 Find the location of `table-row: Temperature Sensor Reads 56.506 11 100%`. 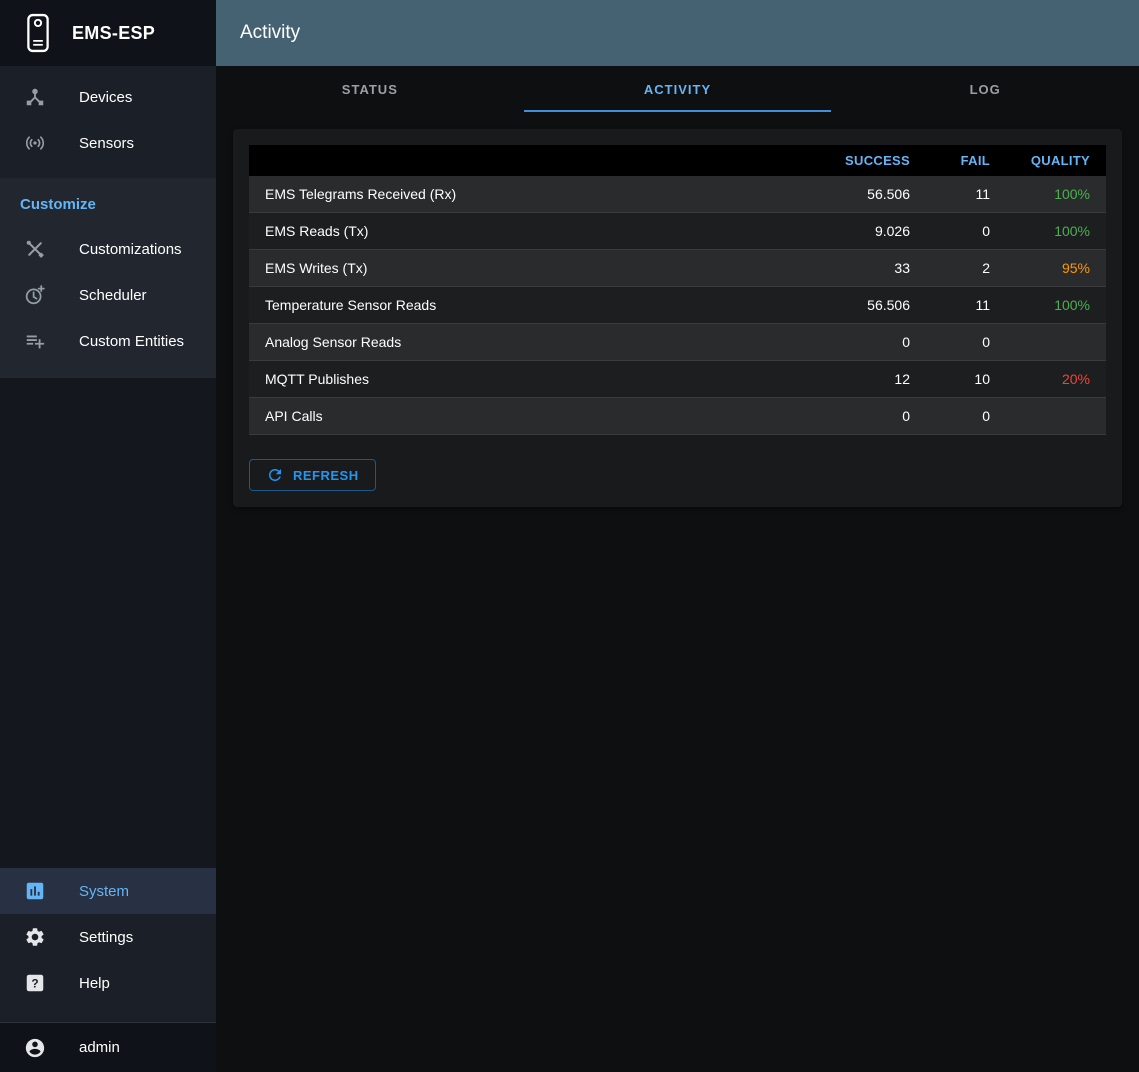

table-row: Temperature Sensor Reads 56.506 11 100% is located at coordinates (677, 305).